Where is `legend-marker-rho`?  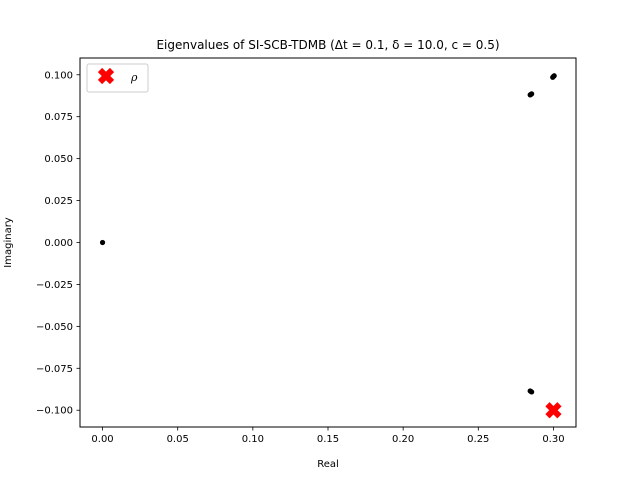 legend-marker-rho is located at coordinates (106, 76).